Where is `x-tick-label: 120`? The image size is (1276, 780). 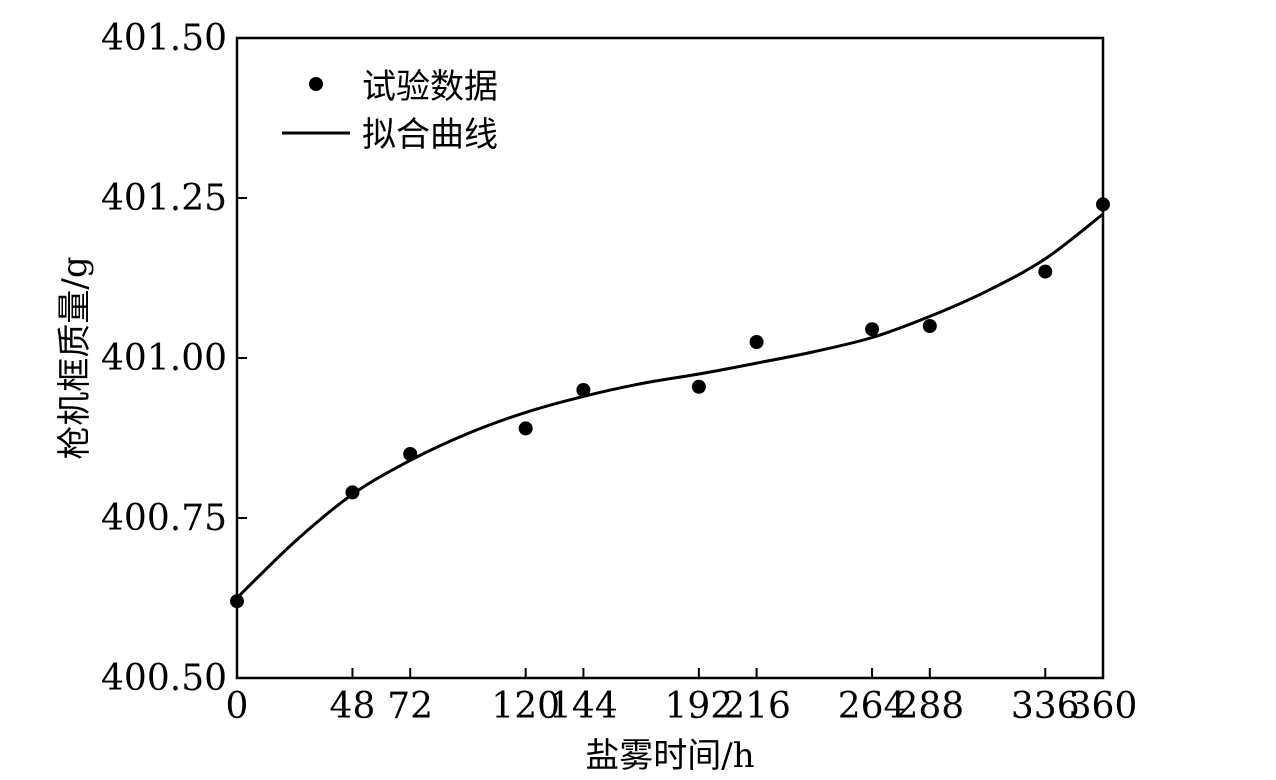 x-tick-label: 120 is located at coordinates (525, 706).